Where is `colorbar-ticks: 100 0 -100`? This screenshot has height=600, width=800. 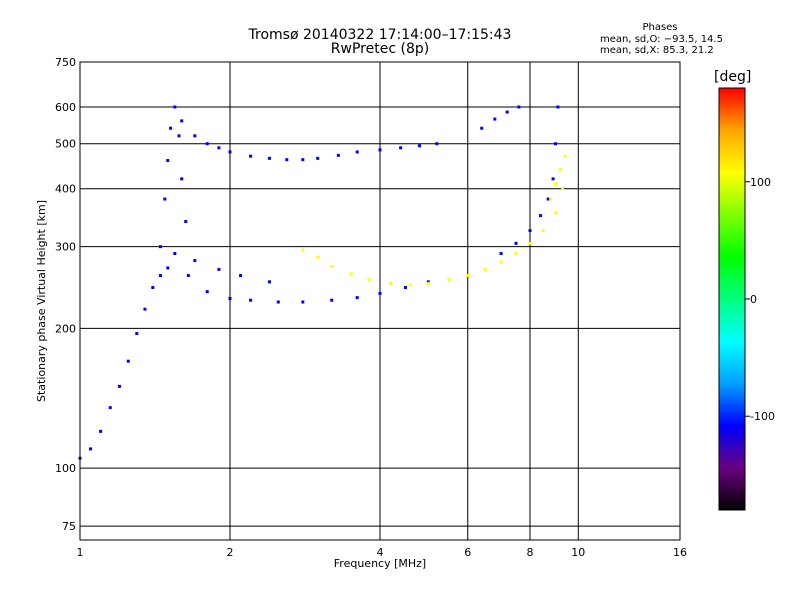
colorbar-ticks: 100 0 -100 is located at coordinates (760, 299).